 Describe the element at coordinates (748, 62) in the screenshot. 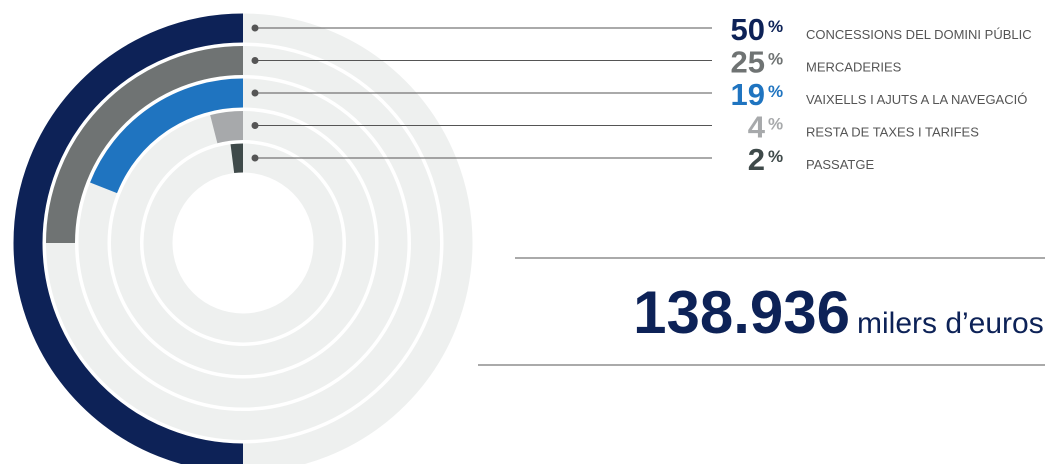

I see `value-label: 25` at that location.